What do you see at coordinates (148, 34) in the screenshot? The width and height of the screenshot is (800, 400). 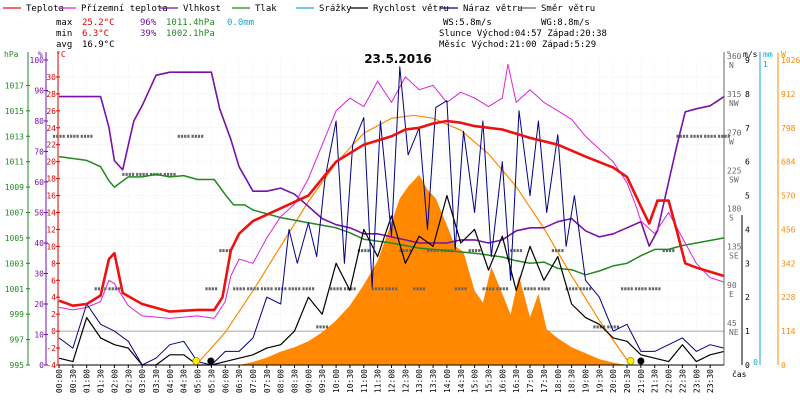 I see `stat-min-hum: 39%` at bounding box center [148, 34].